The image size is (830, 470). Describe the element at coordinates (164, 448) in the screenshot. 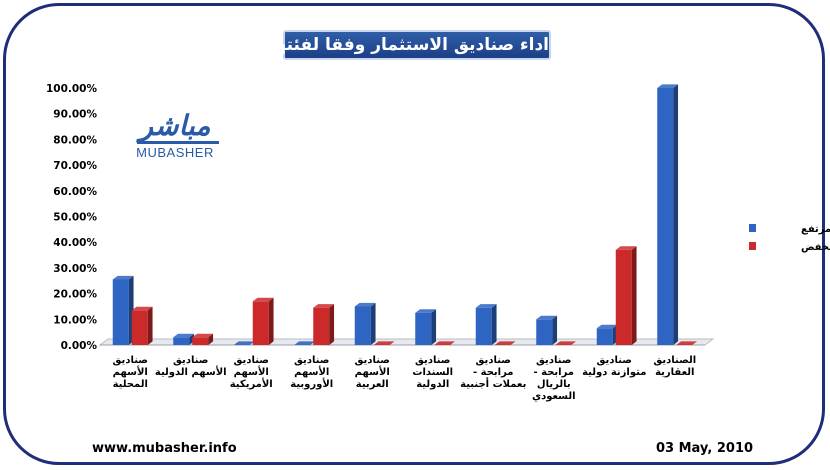

I see `footer-url: www.mubasher.info` at that location.